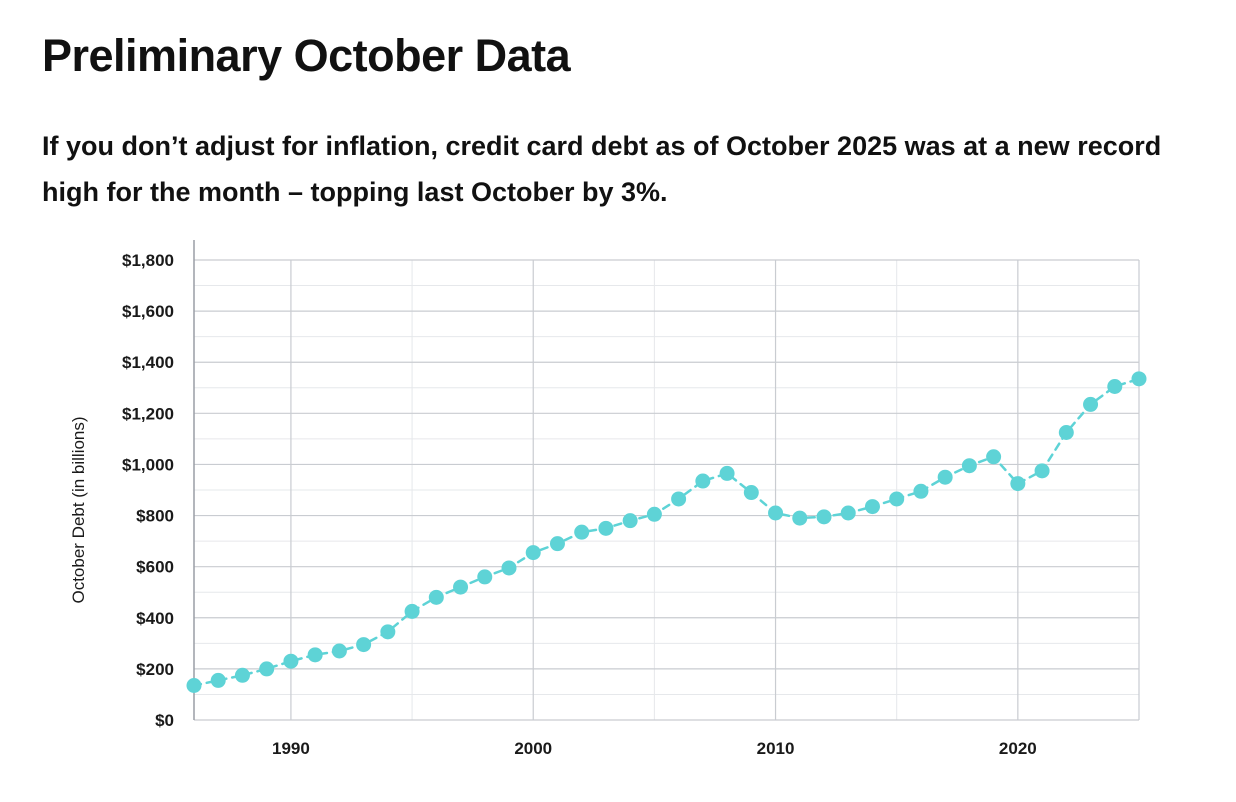  Describe the element at coordinates (78, 509) in the screenshot. I see `y-axis-label: October Debt (in billions)` at that location.